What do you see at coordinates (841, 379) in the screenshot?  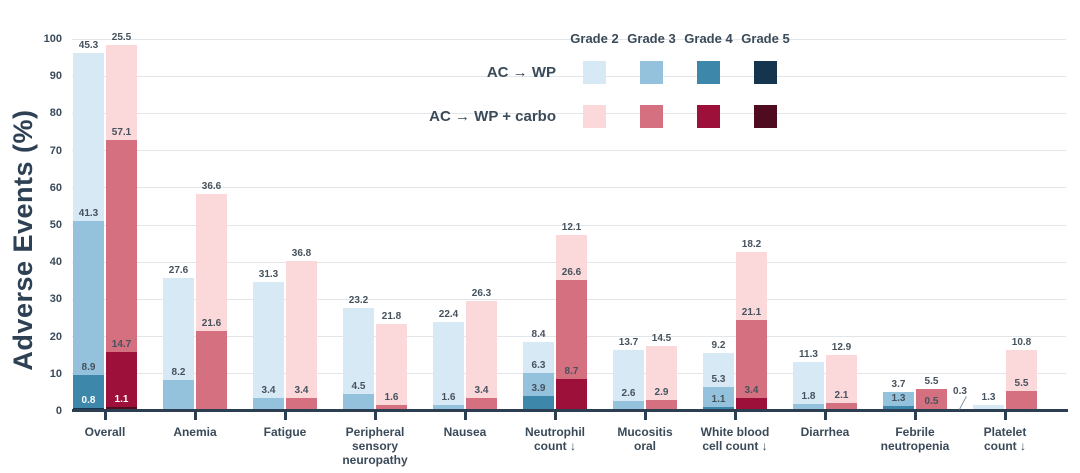 I see `bar-segment-carbo-cat8-g2` at bounding box center [841, 379].